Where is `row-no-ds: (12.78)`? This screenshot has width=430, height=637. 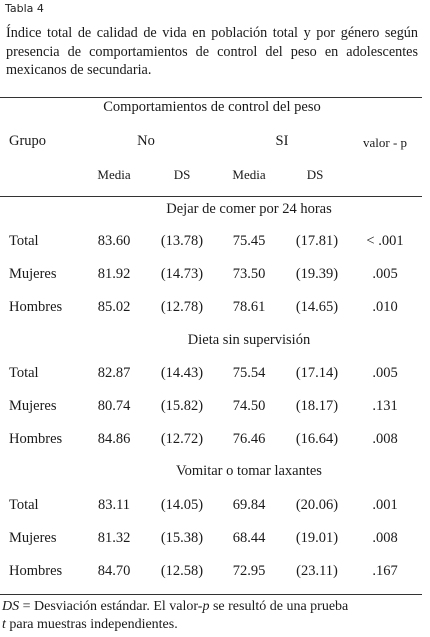 row-no-ds: (12.78) is located at coordinates (182, 307).